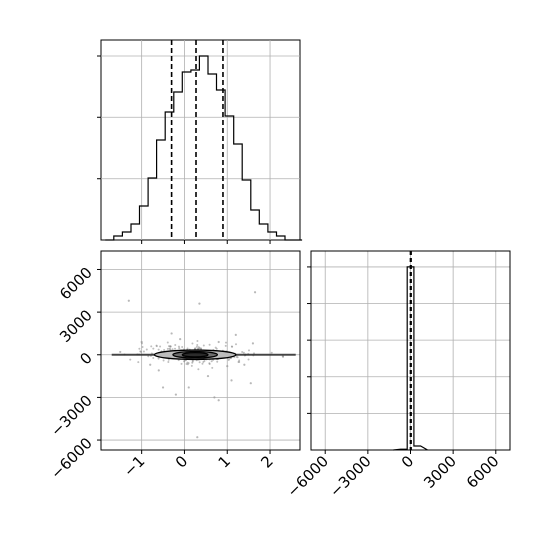 Image resolution: width=550 pixels, height=550 pixels. Describe the element at coordinates (71, 416) in the screenshot. I see `scatter-ytick-label: −3000` at that location.